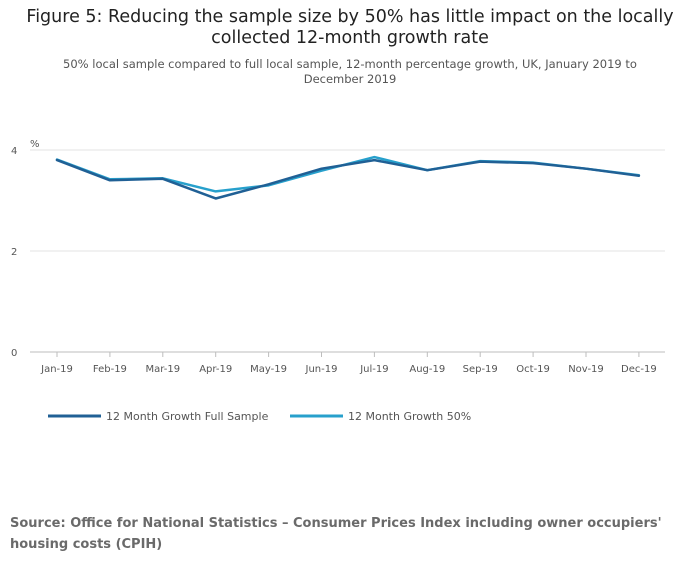  Describe the element at coordinates (215, 369) in the screenshot. I see `x-tick-label: Apr-19` at that location.